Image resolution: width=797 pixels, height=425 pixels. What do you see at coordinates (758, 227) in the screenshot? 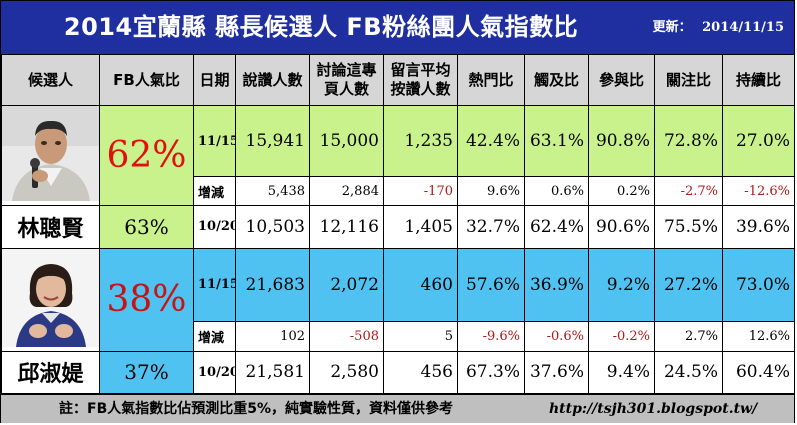
I see `candidate-1-prev-sustain: 39.6%` at bounding box center [758, 227].